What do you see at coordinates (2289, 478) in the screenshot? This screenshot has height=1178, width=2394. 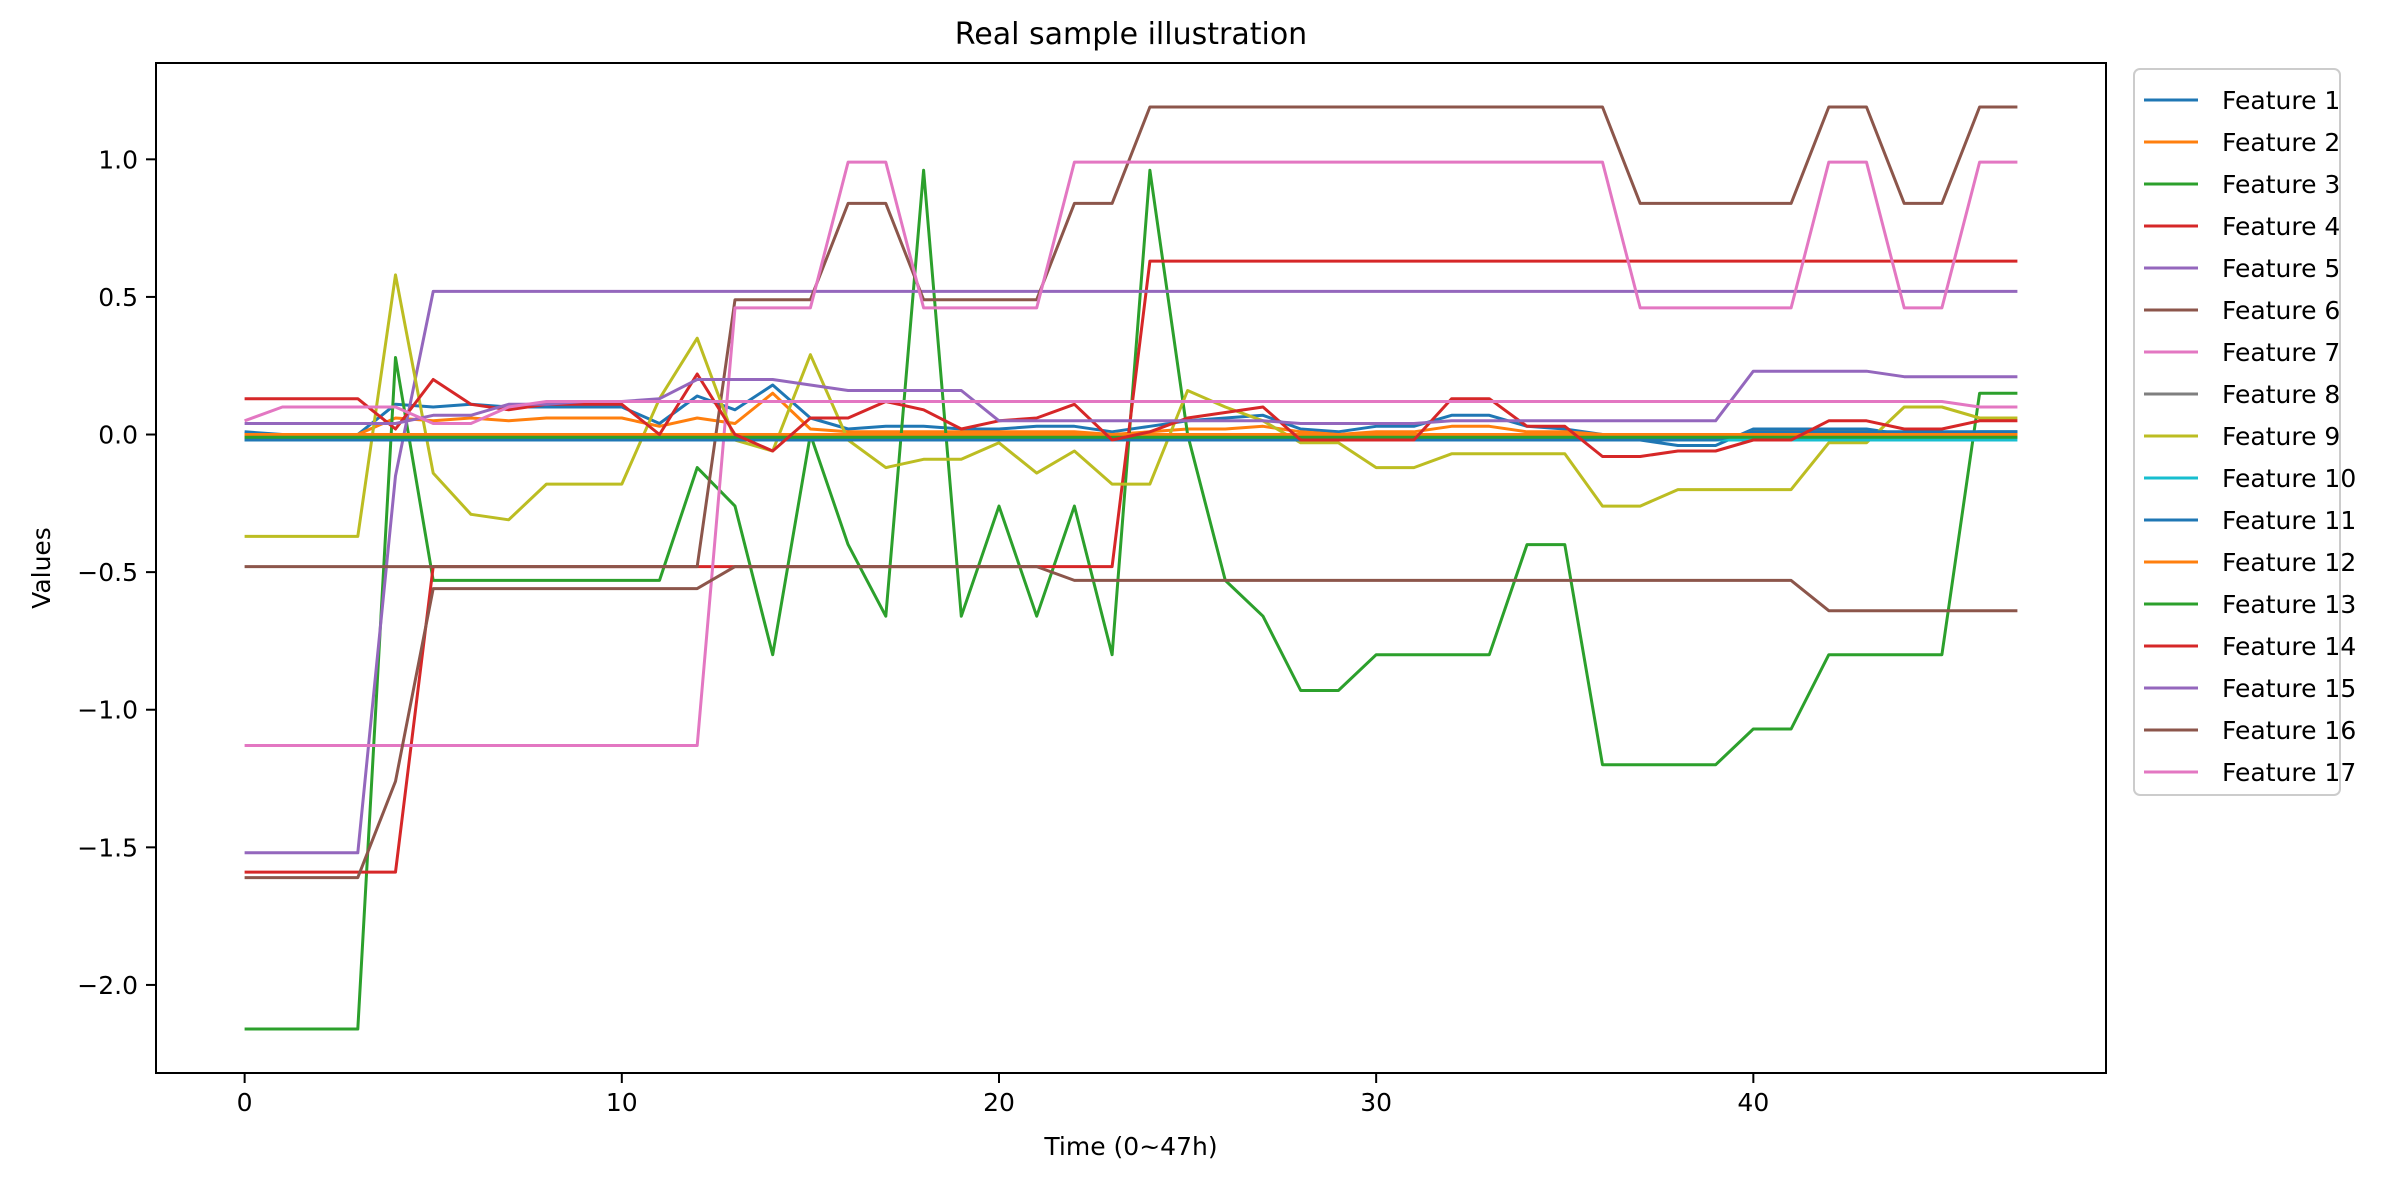 I see `legend-label: Feature 10` at bounding box center [2289, 478].